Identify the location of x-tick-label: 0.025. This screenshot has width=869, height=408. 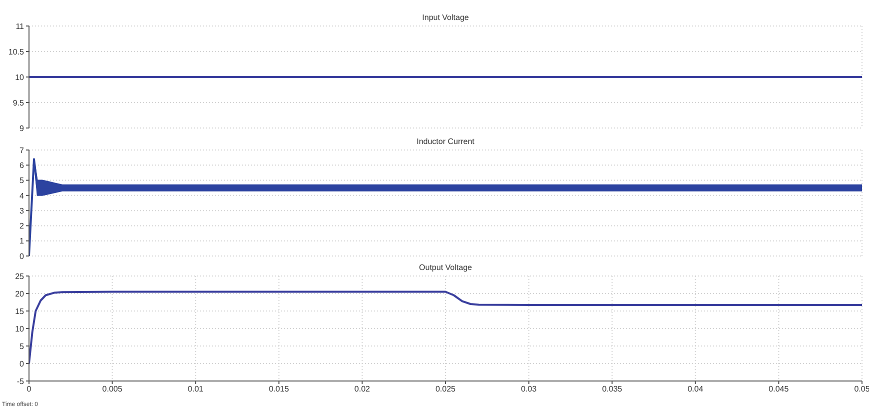
(445, 389).